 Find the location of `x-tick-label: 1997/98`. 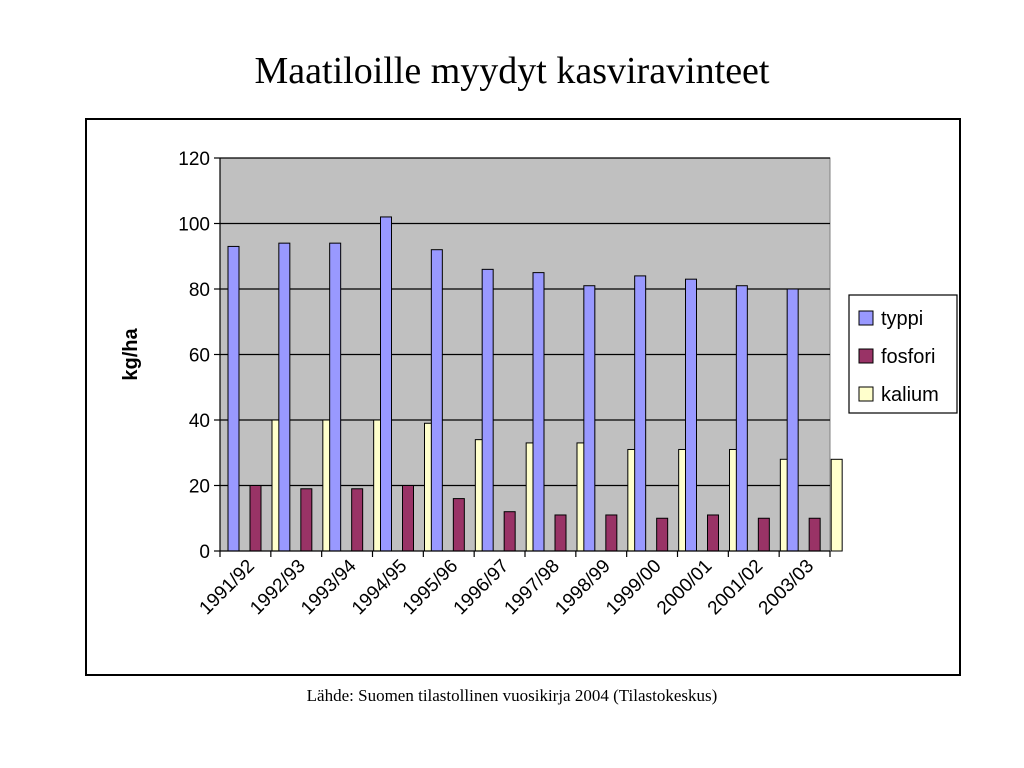

x-tick-label: 1997/98 is located at coordinates (532, 587).